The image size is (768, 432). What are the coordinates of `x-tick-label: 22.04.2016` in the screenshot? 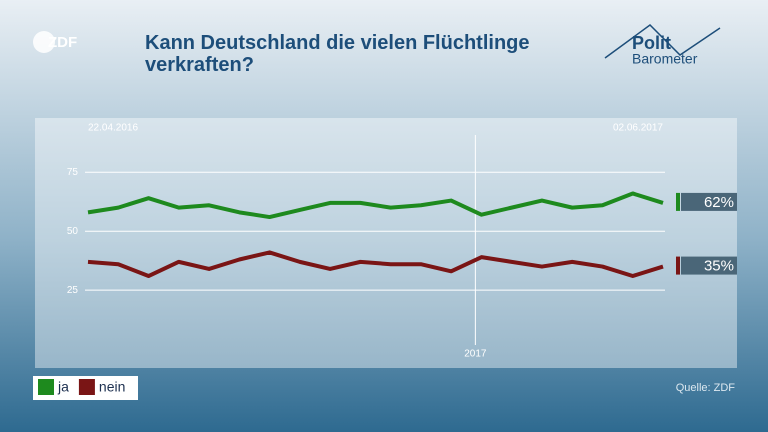 It's located at (113, 128).